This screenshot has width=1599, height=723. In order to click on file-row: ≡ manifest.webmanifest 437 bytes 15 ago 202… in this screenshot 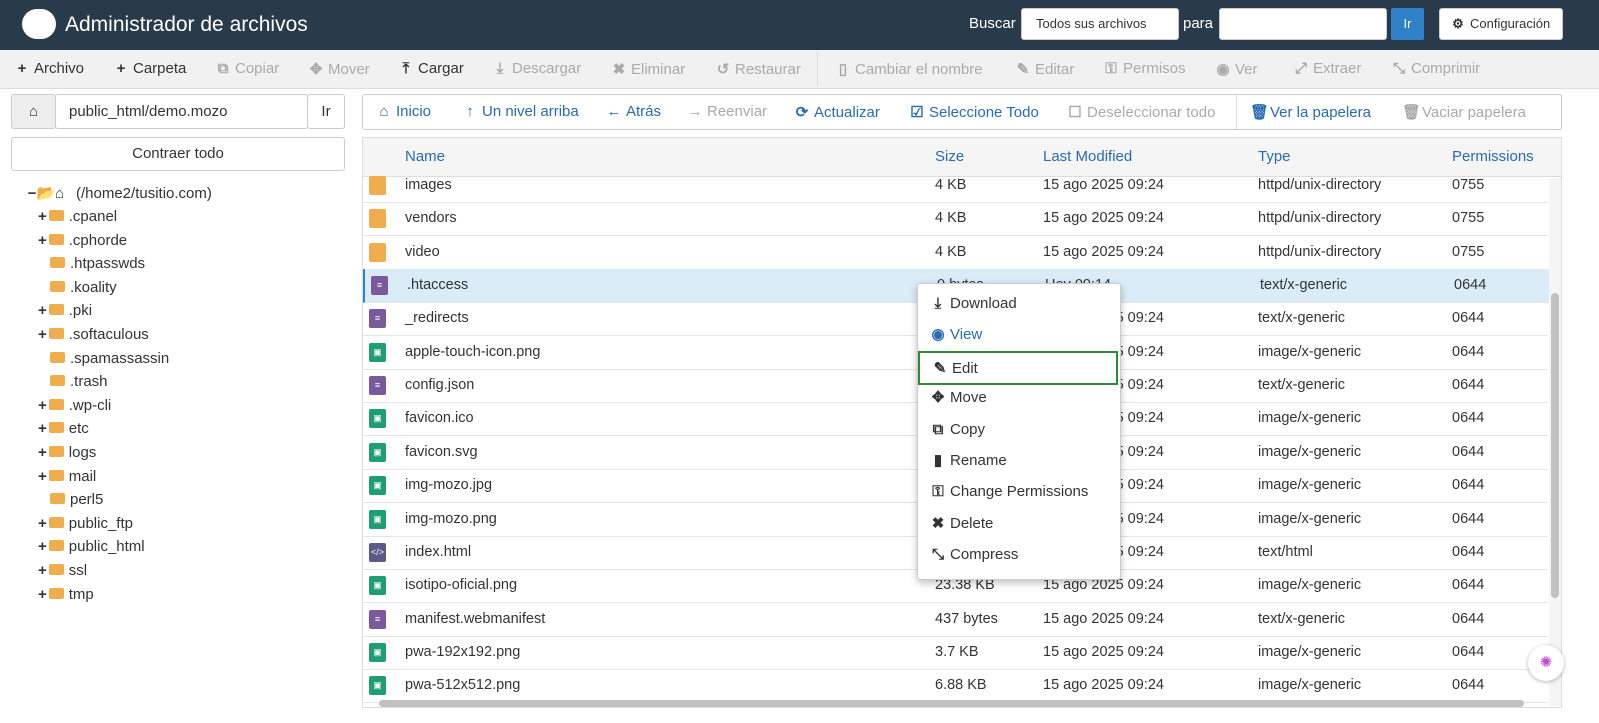, I will do `click(955, 620)`.